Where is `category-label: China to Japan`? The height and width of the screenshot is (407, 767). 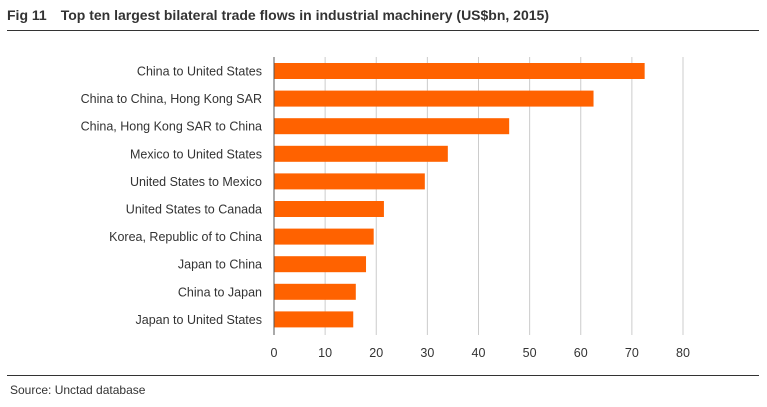 category-label: China to Japan is located at coordinates (220, 292).